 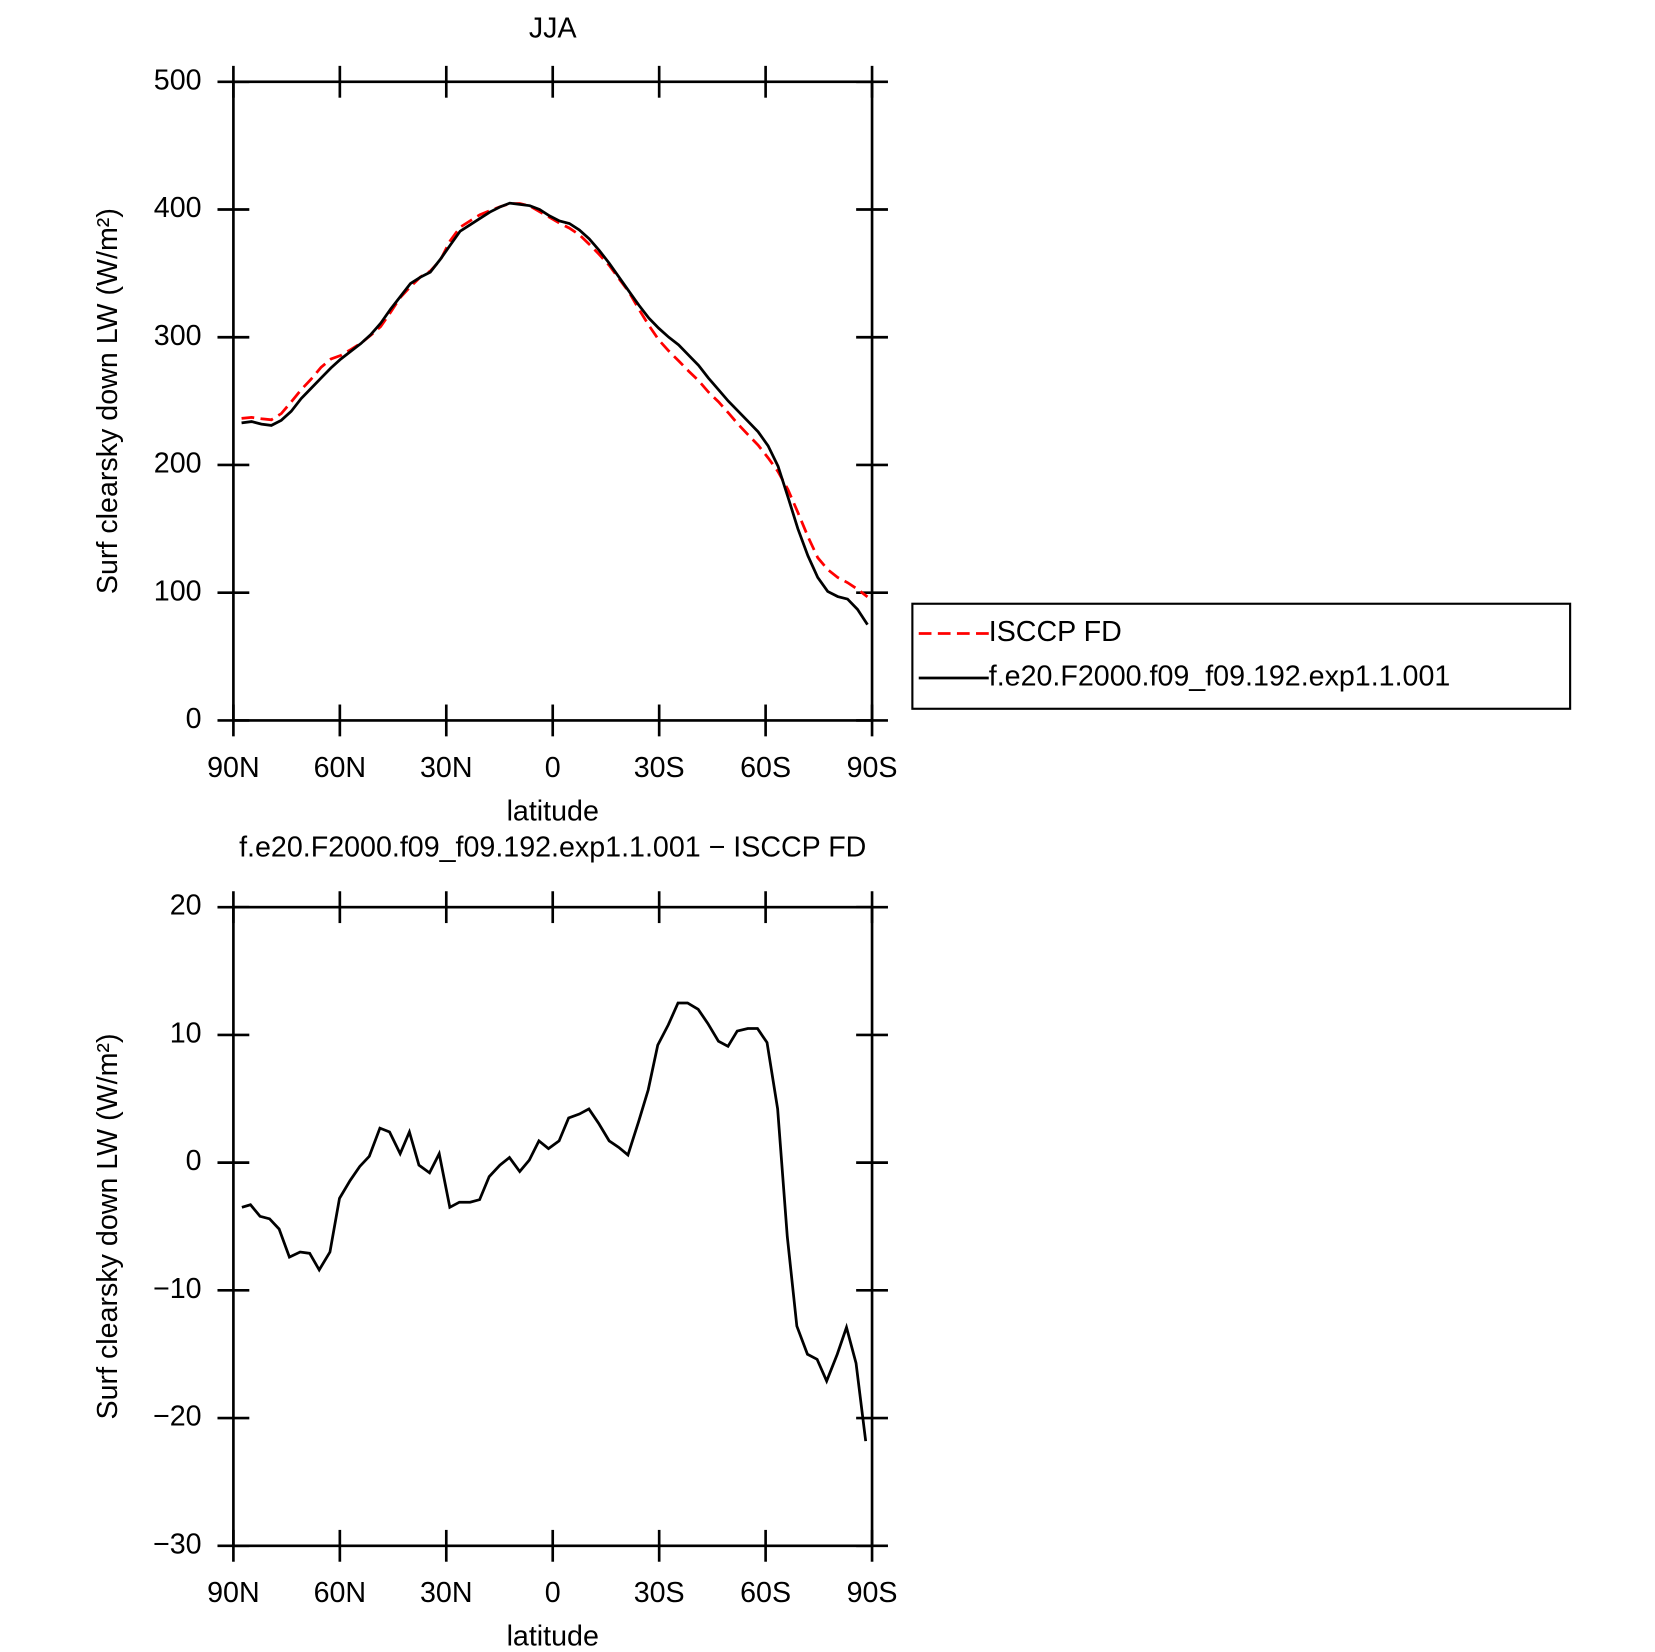 I want to click on y-tick-label: 20, so click(x=186, y=906).